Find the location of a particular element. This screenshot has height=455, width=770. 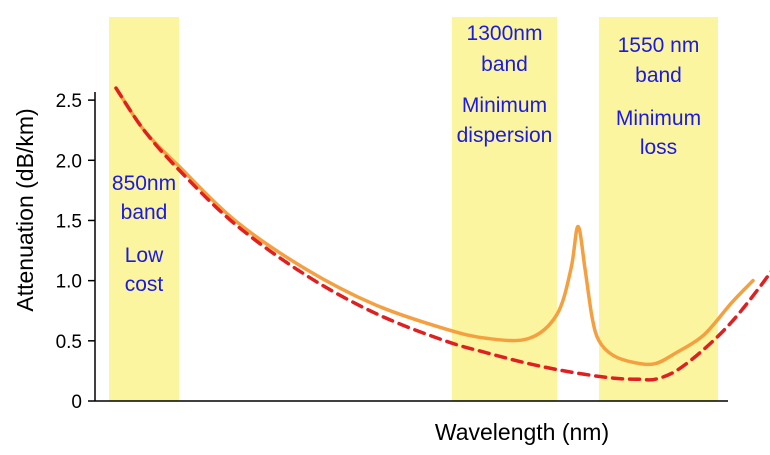

band-1300-label-line: 1300nm is located at coordinates (505, 33).